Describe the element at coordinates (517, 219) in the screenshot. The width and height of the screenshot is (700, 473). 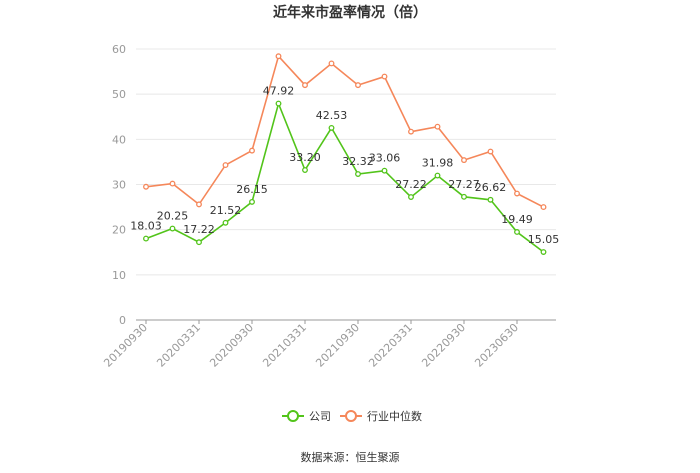
I see `data-label: 19.49` at that location.